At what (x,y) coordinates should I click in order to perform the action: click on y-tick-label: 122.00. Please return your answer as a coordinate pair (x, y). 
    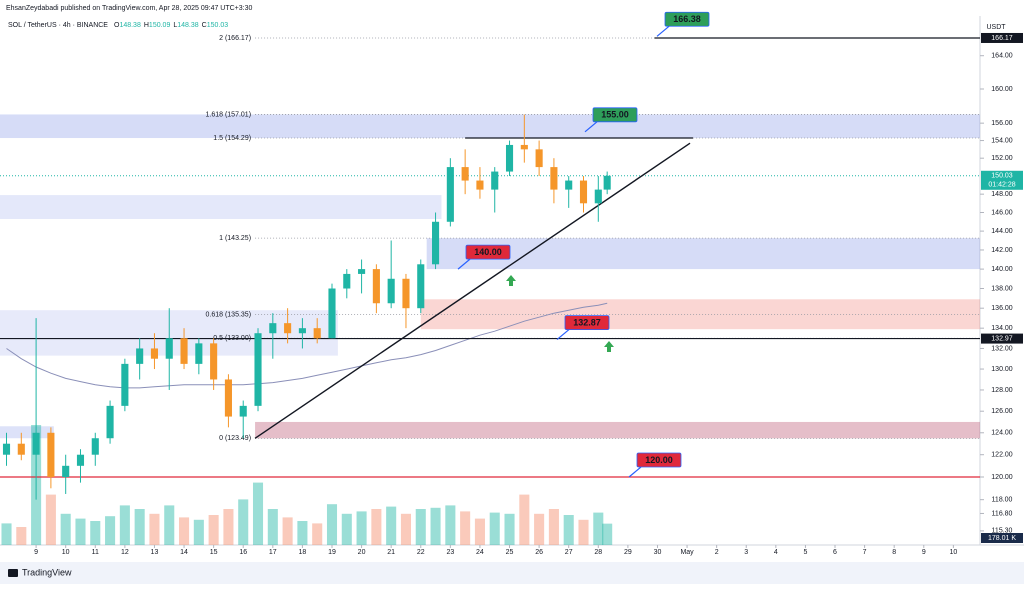
    Looking at the image, I should click on (1002, 455).